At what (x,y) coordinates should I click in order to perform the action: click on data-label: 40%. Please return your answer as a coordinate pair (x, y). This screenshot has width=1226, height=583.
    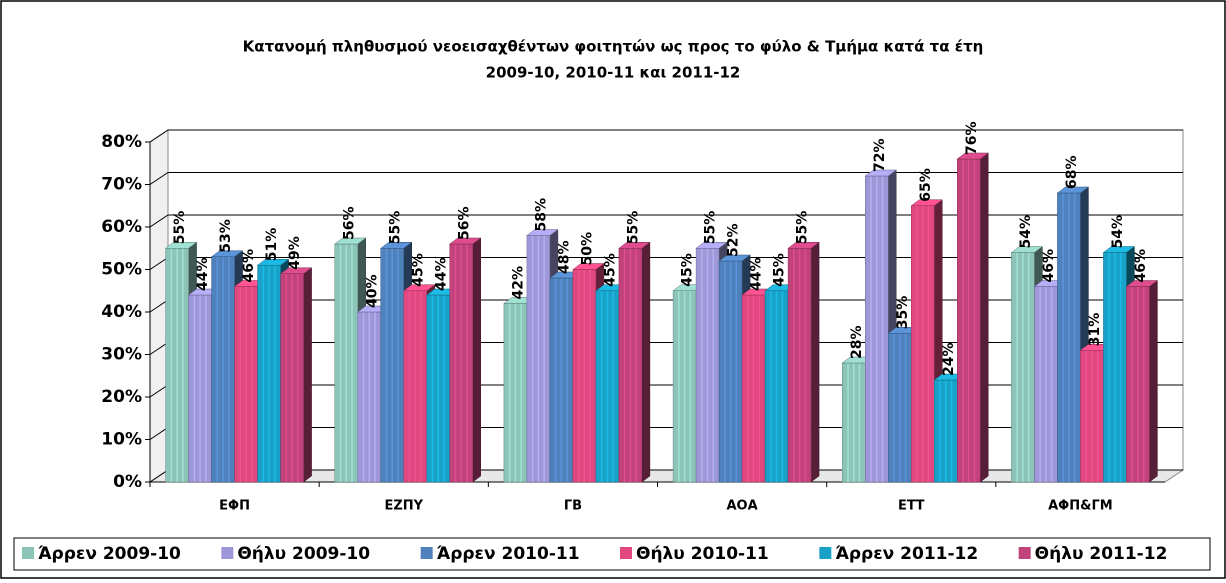
    Looking at the image, I should click on (372, 291).